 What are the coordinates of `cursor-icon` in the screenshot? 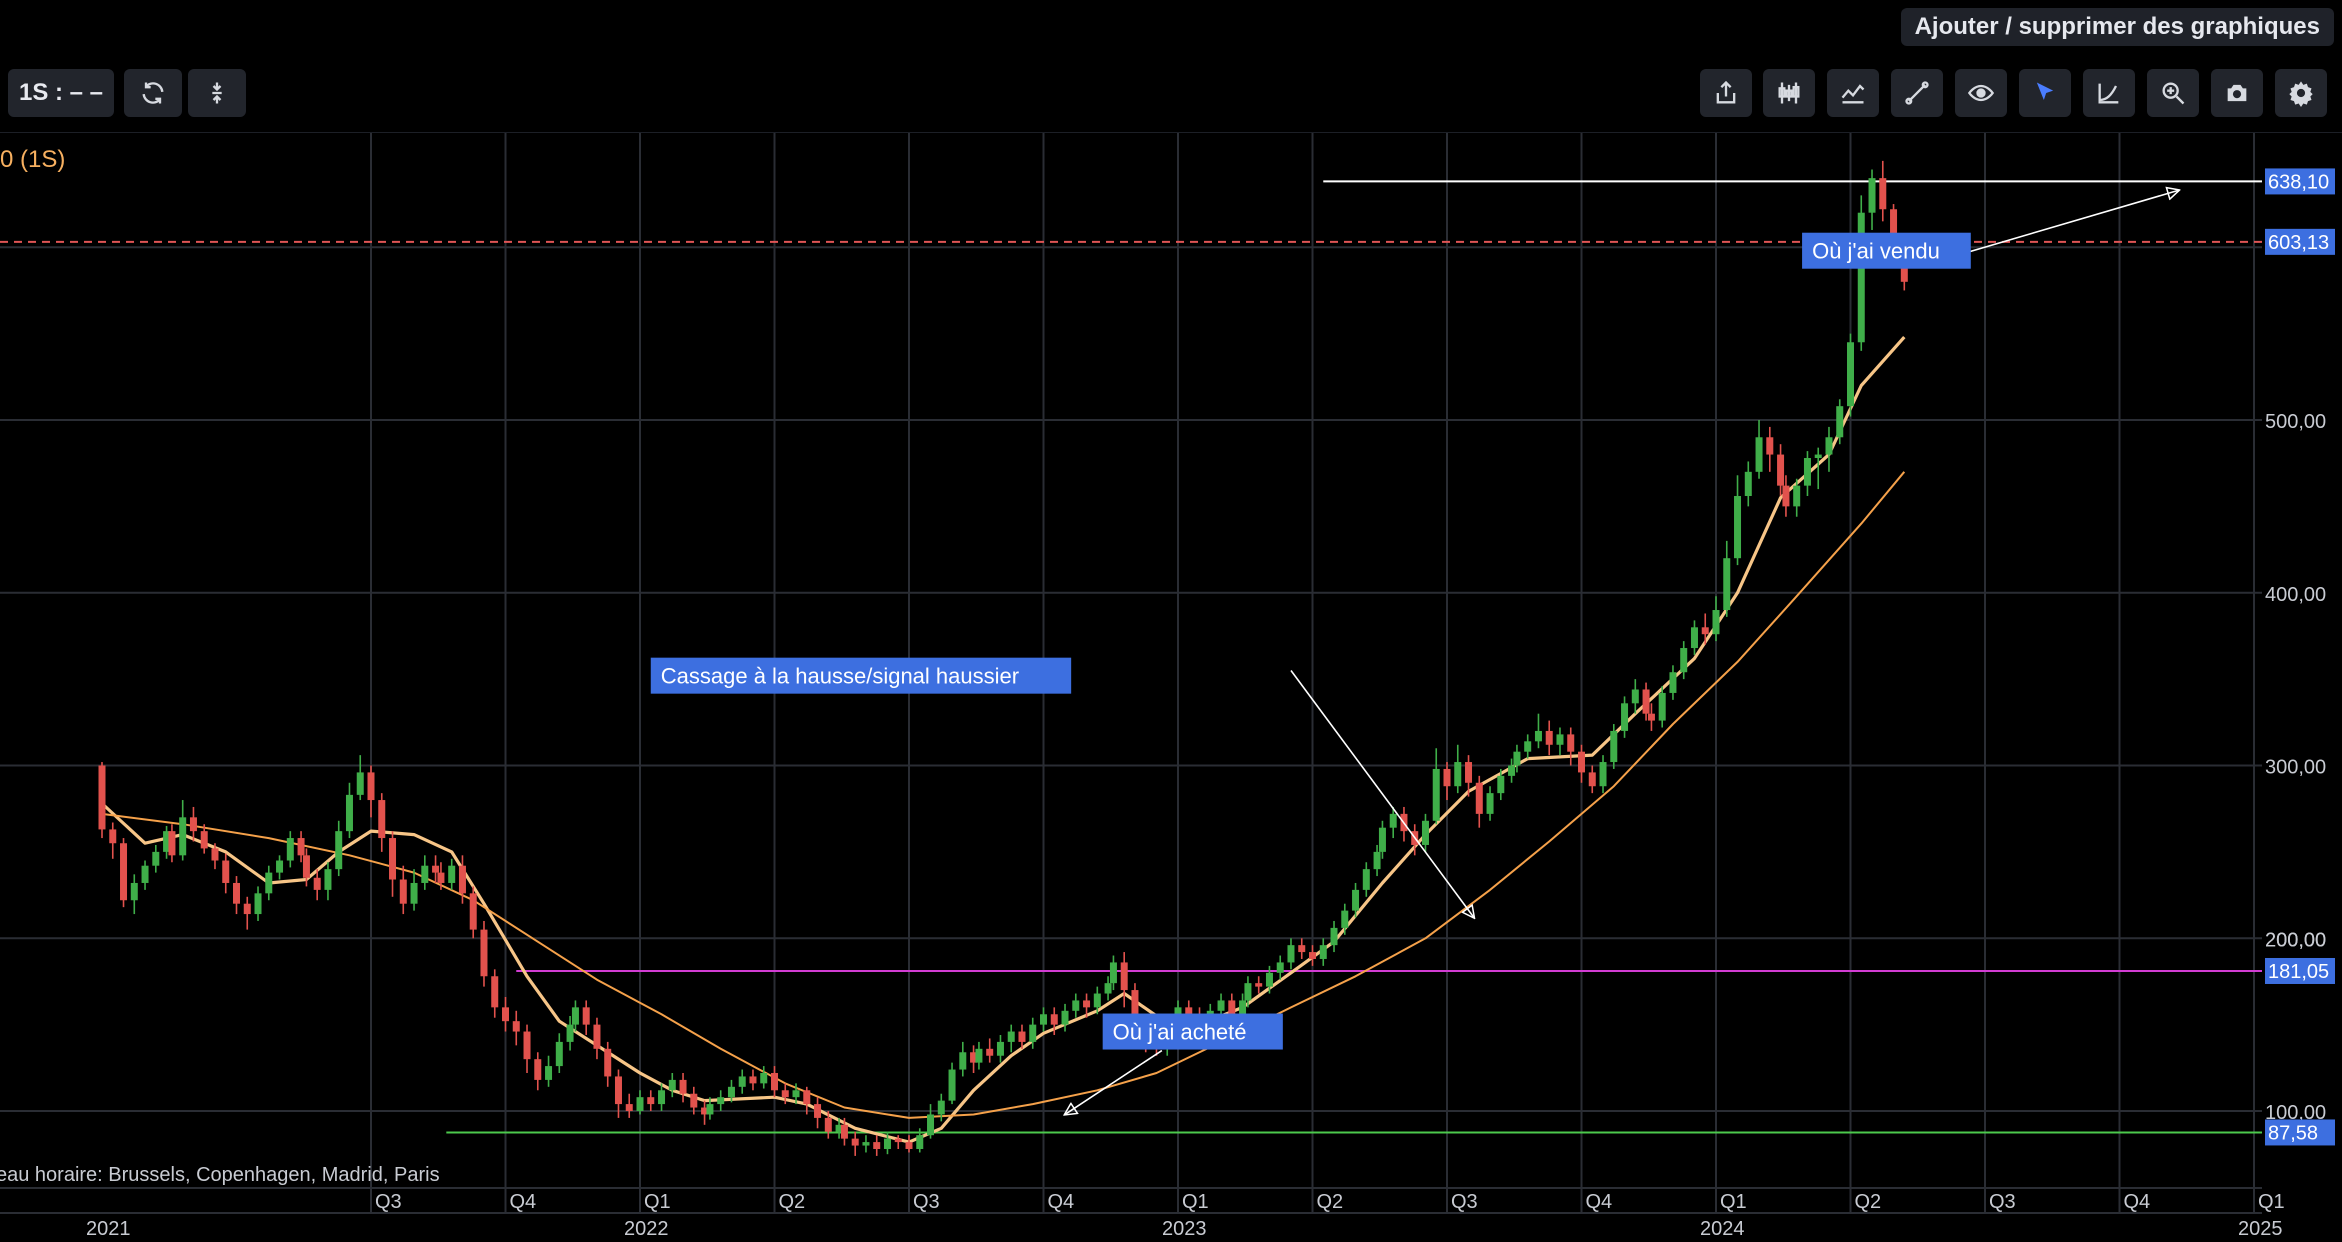 It's located at (2045, 93).